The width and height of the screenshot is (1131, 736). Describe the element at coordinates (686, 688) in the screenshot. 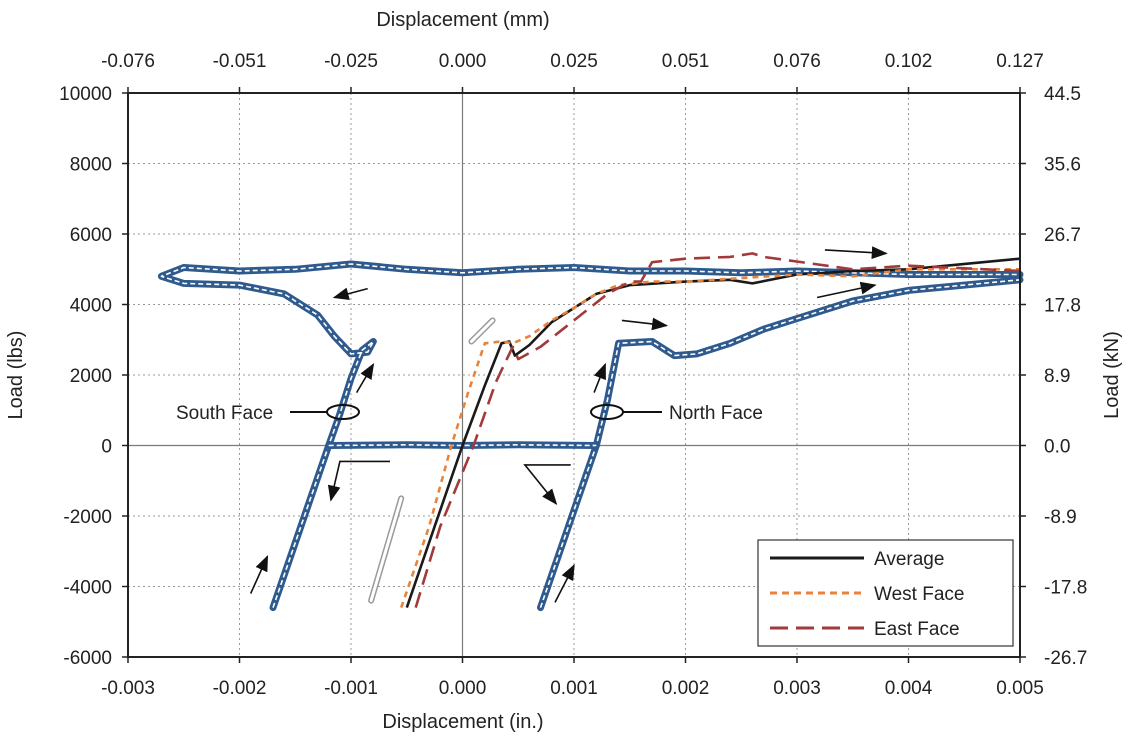

I see `x-bottom-tick-label: 0.002` at that location.